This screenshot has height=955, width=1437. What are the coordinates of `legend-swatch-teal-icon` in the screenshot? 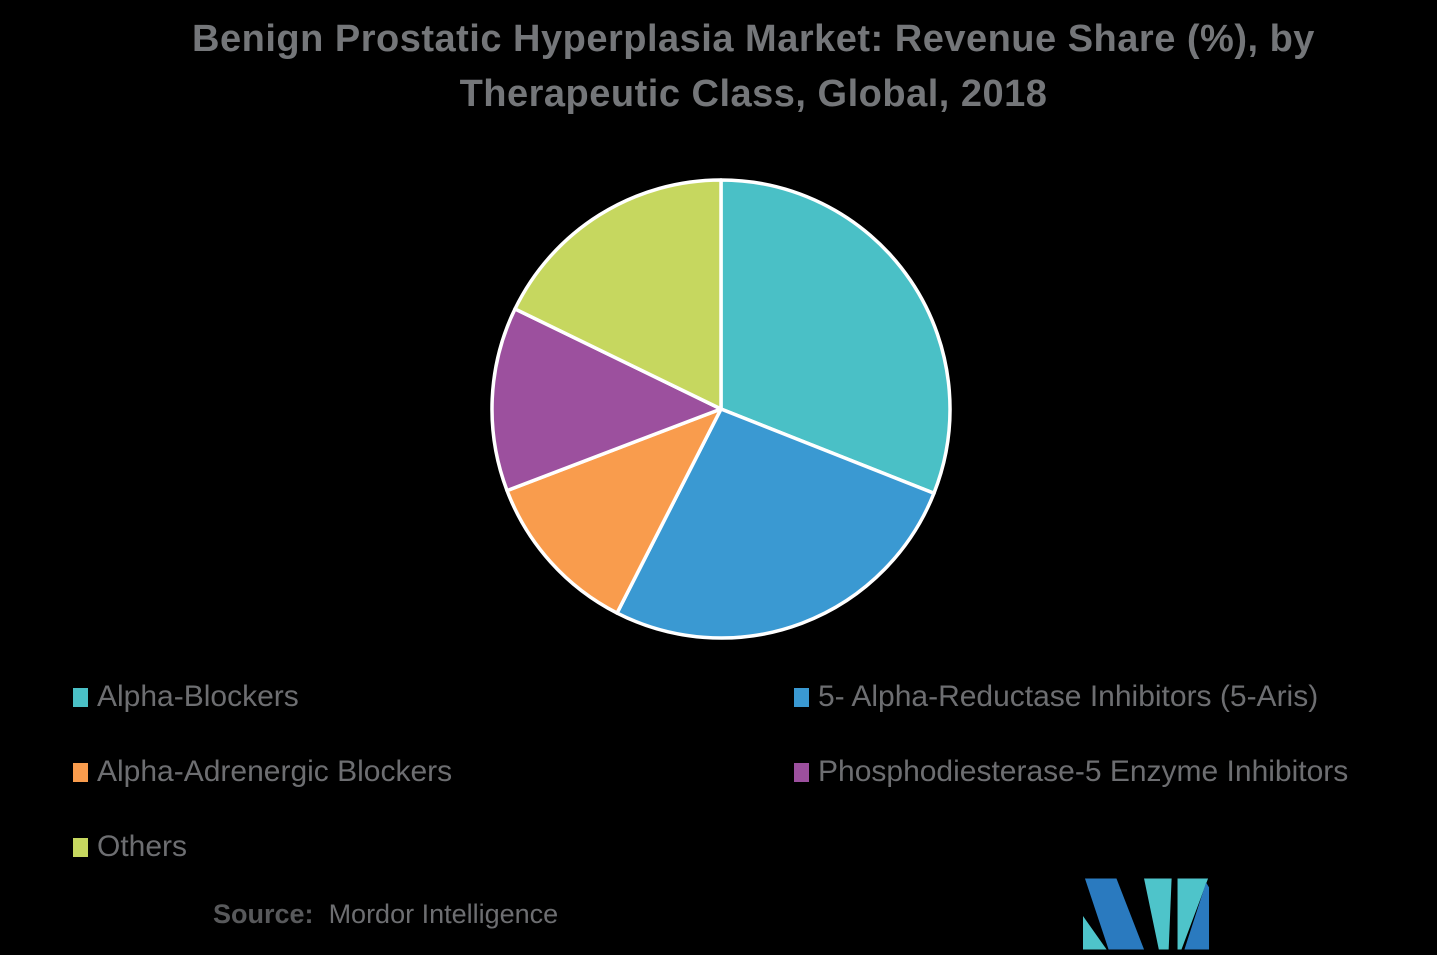 It's located at (80, 697).